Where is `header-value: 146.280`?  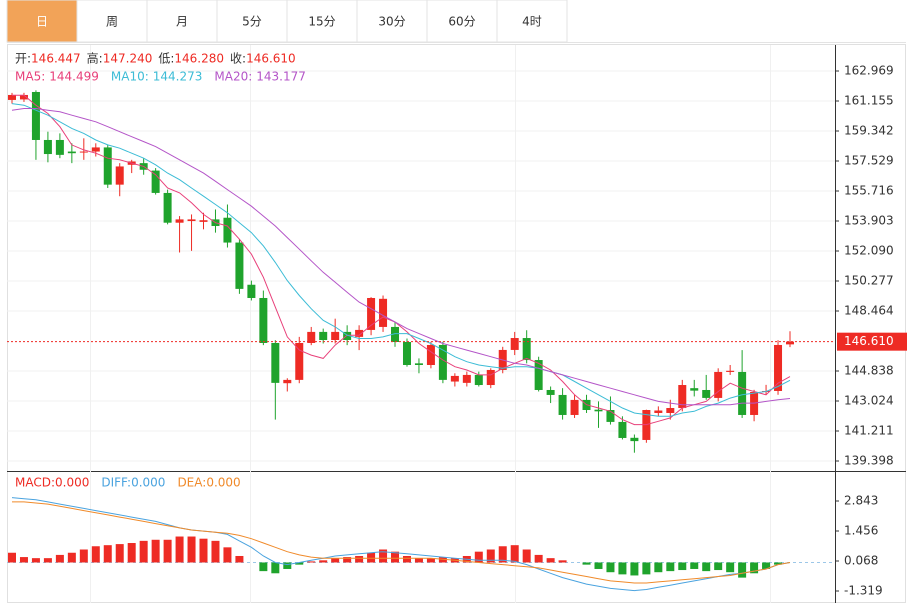 header-value: 146.280 is located at coordinates (199, 59).